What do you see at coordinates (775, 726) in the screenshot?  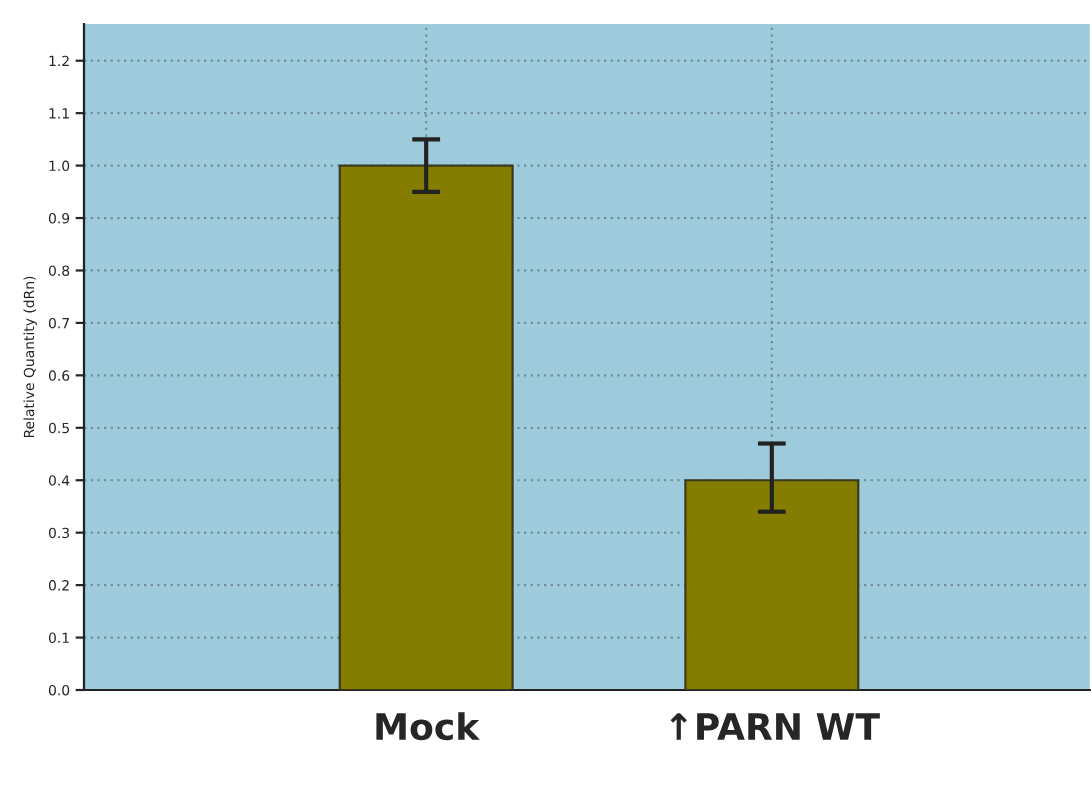 I see `x-tick-label: ↑PARN WT` at bounding box center [775, 726].